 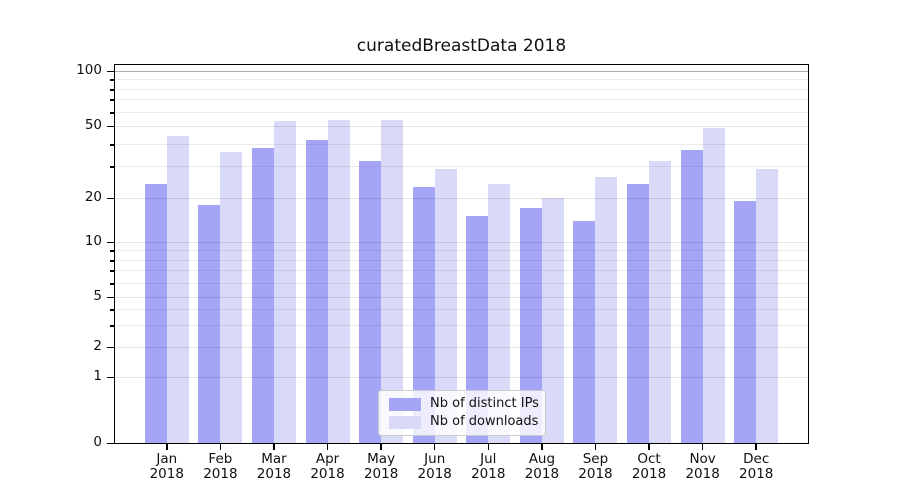 What do you see at coordinates (97, 296) in the screenshot?
I see `y-tick-label: 5` at bounding box center [97, 296].